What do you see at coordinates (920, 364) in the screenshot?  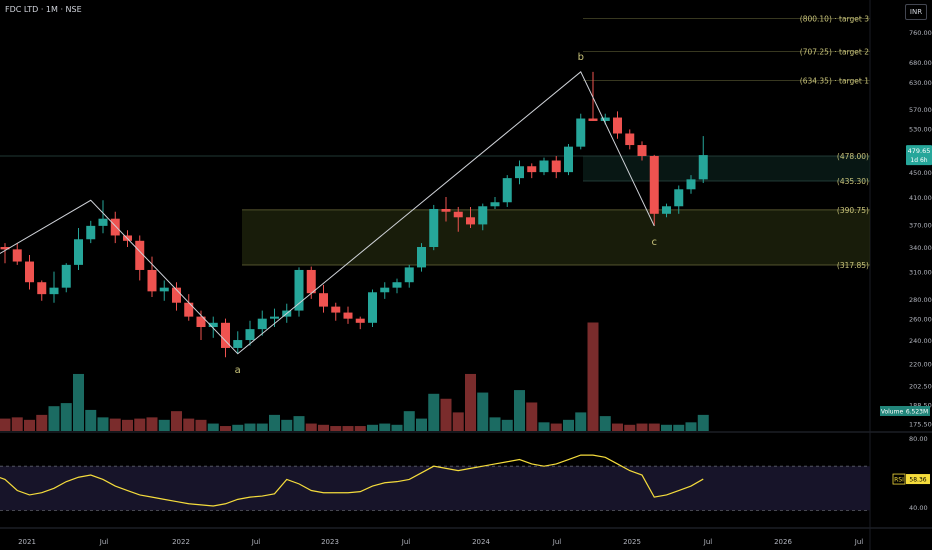 I see `price-tick-3: 220.00` at bounding box center [920, 364].